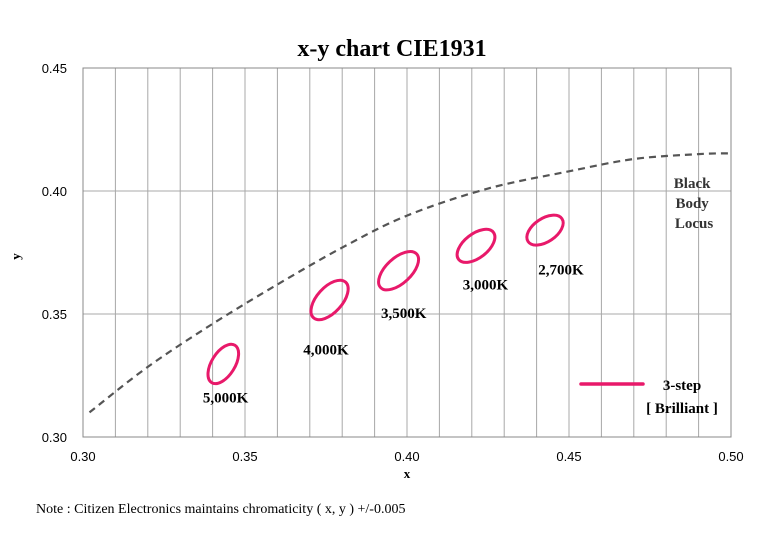 Image resolution: width=764 pixels, height=545 pixels. I want to click on legend-label: 3-step, so click(682, 386).